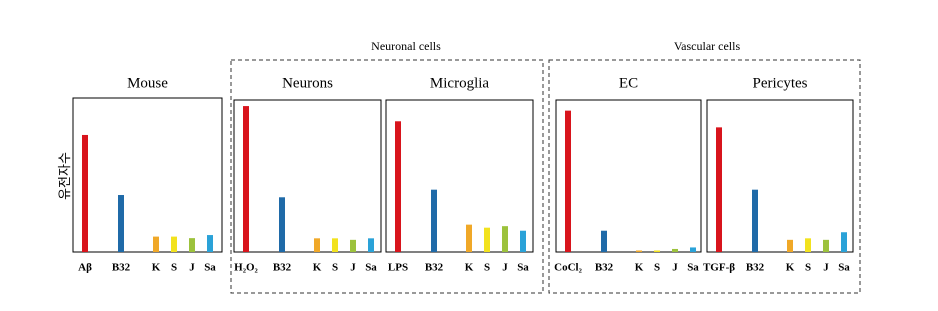 The width and height of the screenshot is (938, 311). Describe the element at coordinates (64, 176) in the screenshot. I see `y-axis-label: 유전자수` at that location.